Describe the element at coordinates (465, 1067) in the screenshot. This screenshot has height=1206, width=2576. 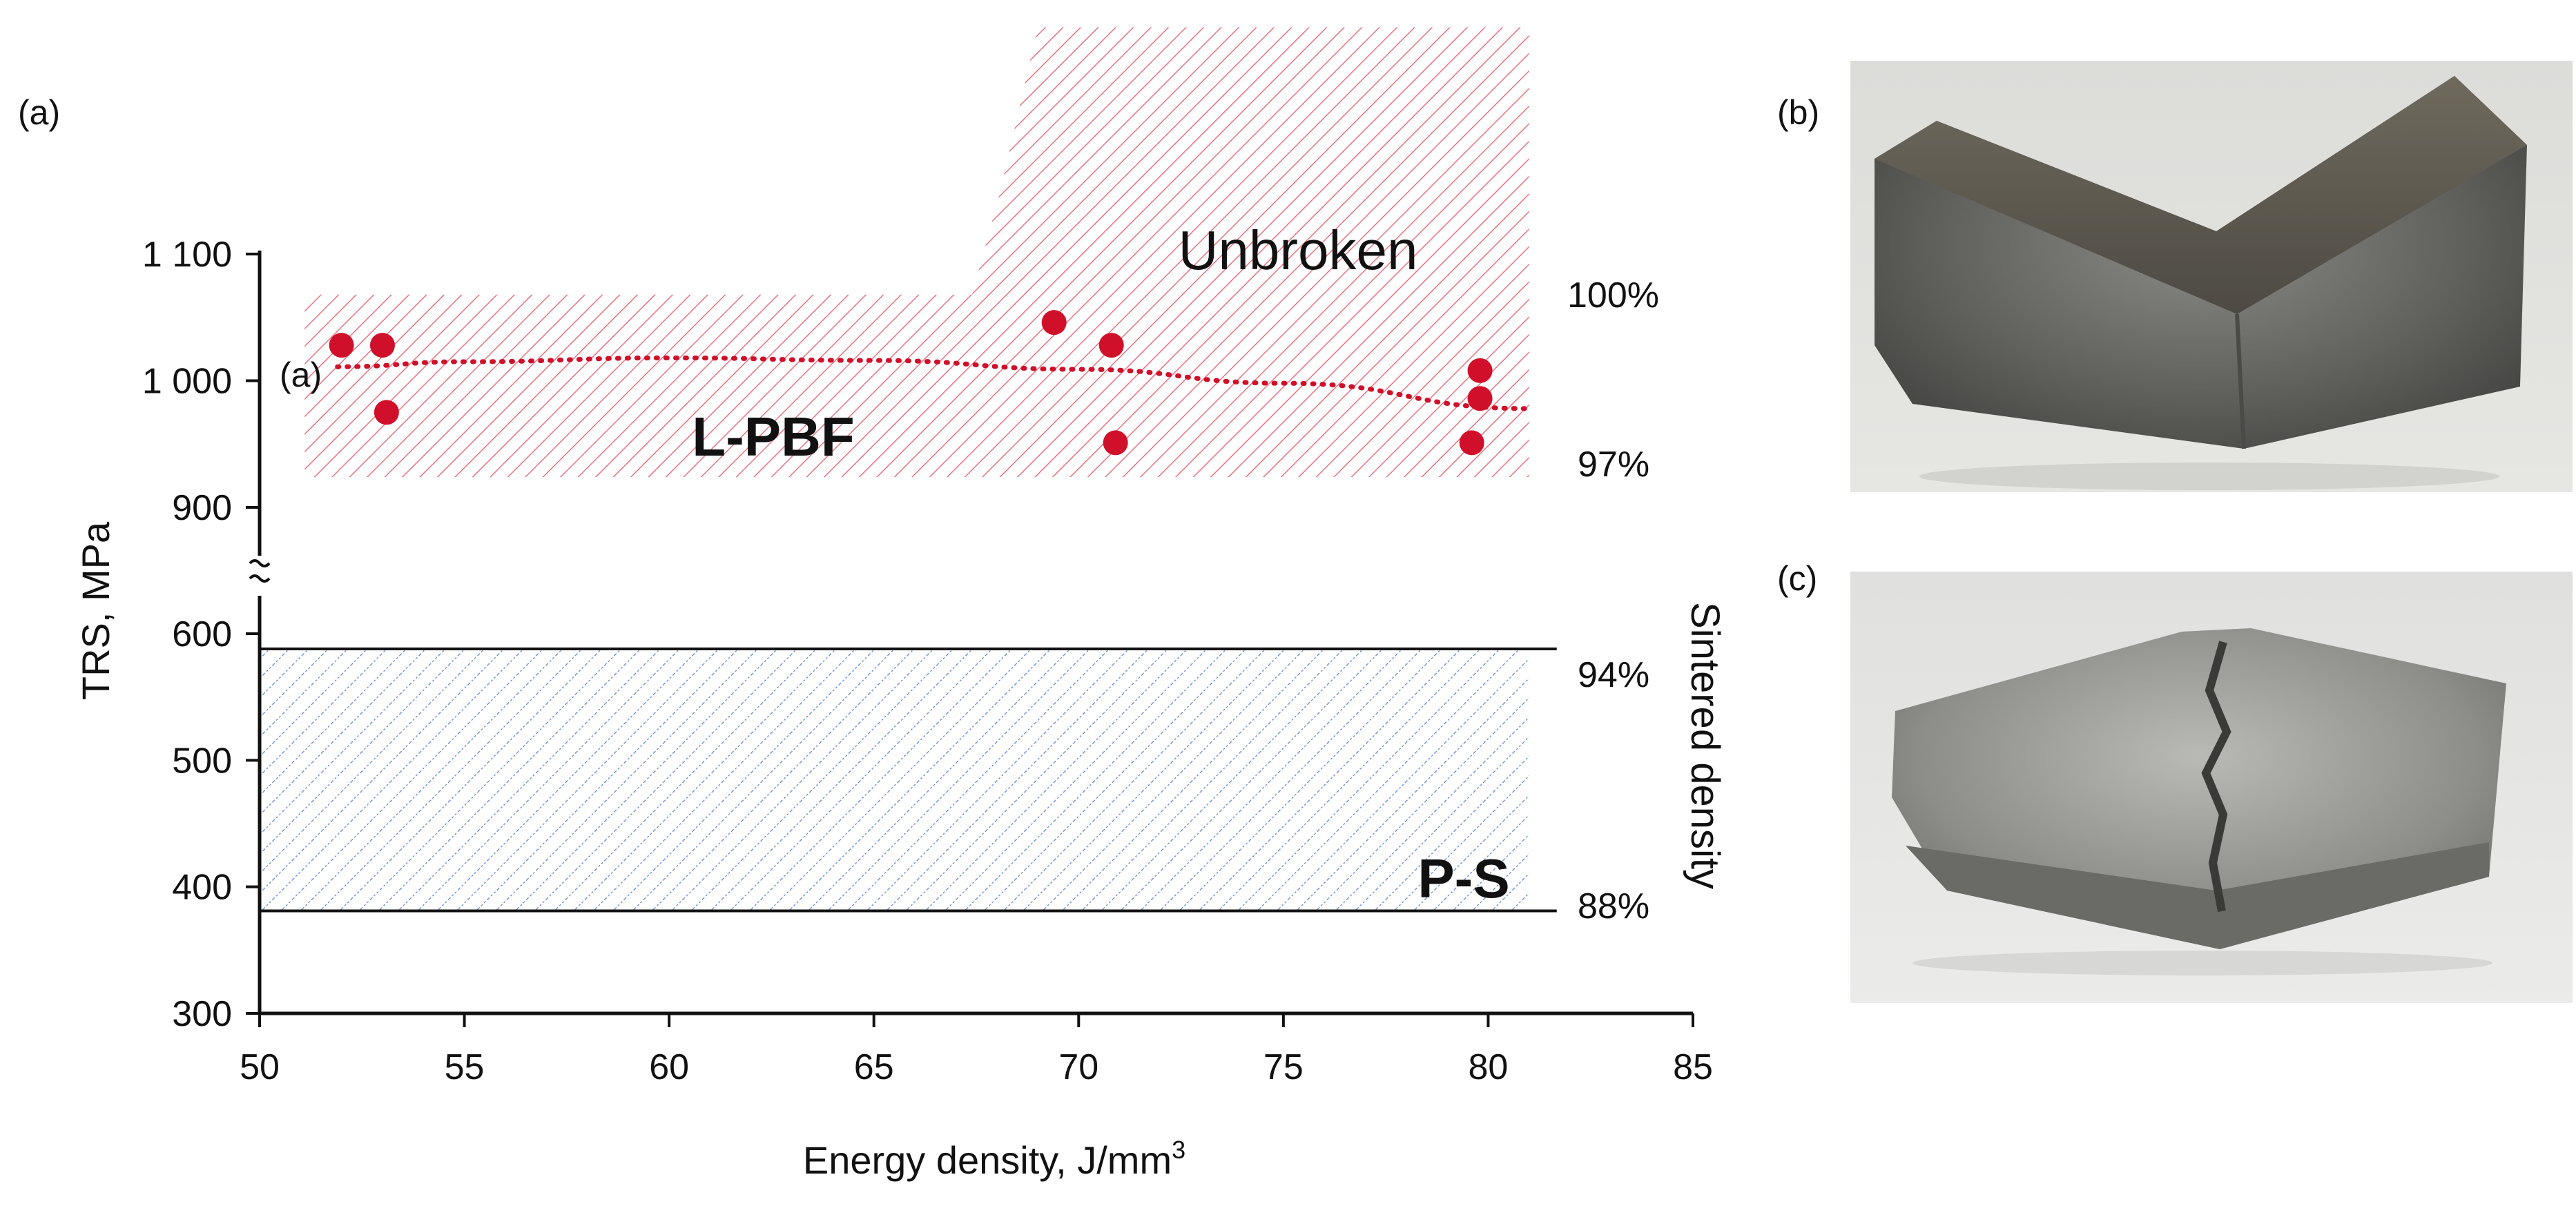
I see `x-tick-label: 55` at that location.